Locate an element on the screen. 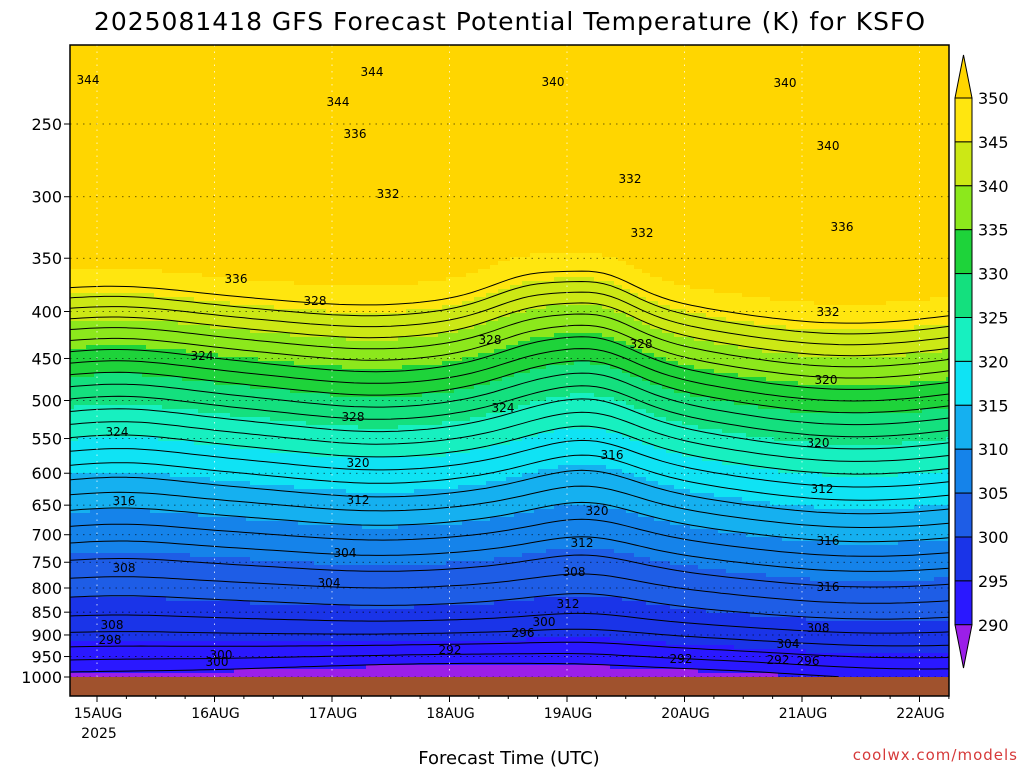  x-tick-label: 21AUG is located at coordinates (803, 714).